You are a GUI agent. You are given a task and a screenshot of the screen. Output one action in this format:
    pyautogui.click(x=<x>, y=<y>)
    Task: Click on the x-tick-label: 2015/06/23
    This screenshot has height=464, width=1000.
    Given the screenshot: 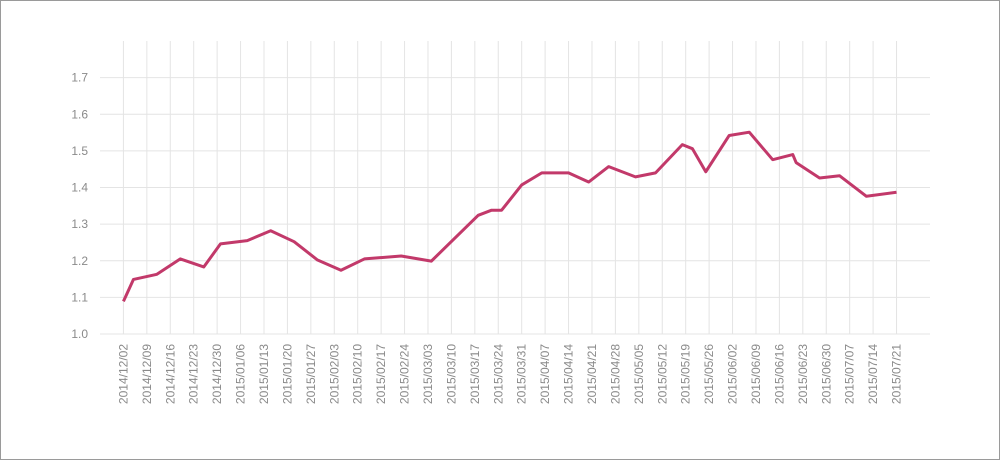 What is the action you would take?
    pyautogui.click(x=803, y=374)
    